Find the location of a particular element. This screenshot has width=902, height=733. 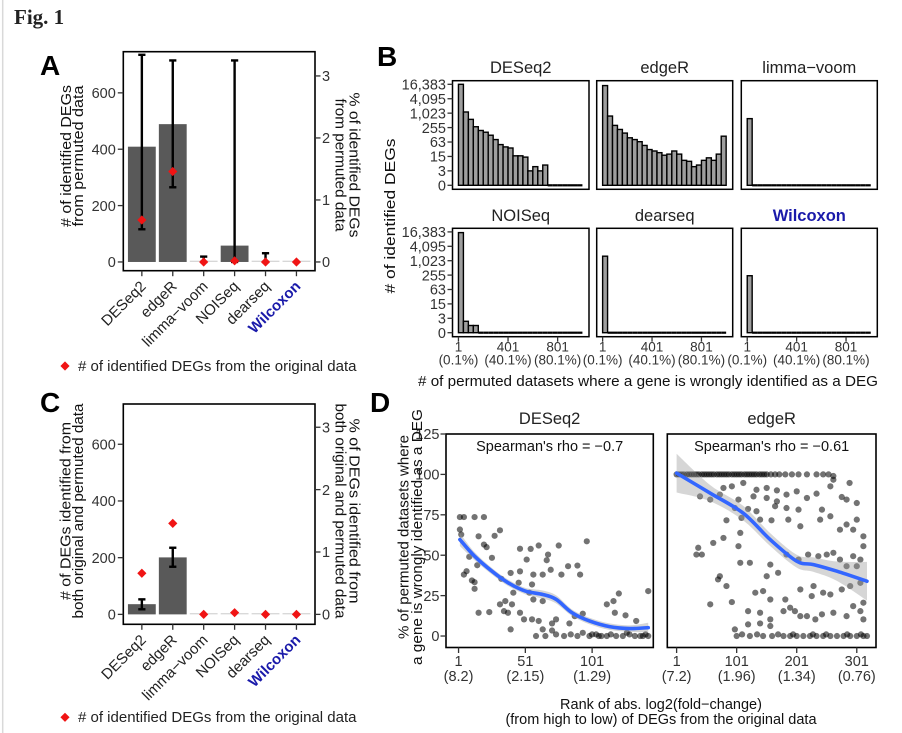

x-tick-label: 301 is located at coordinates (857, 662).